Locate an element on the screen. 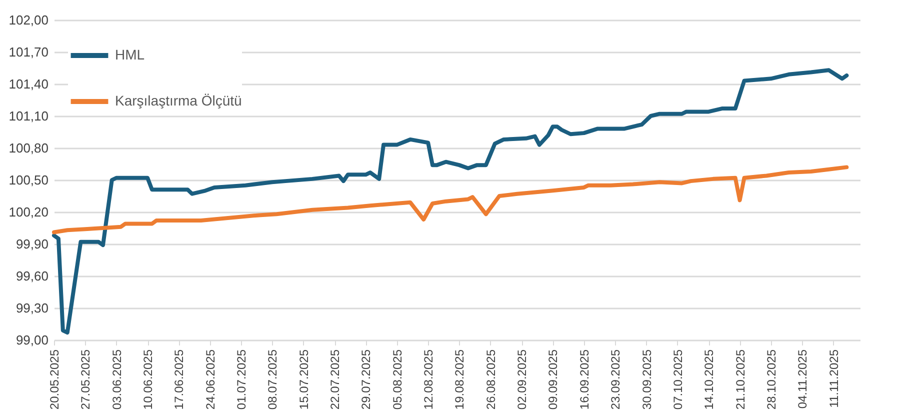 Image resolution: width=910 pixels, height=416 pixels. y-tick-label: 100,50 is located at coordinates (28, 180).